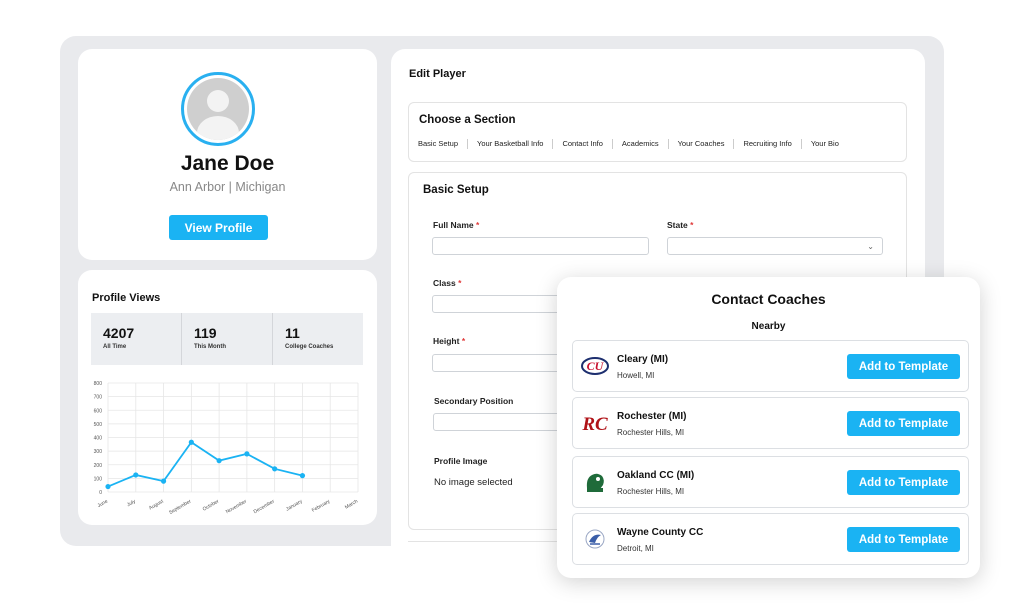  Describe the element at coordinates (502, 304) in the screenshot. I see `class-input` at that location.